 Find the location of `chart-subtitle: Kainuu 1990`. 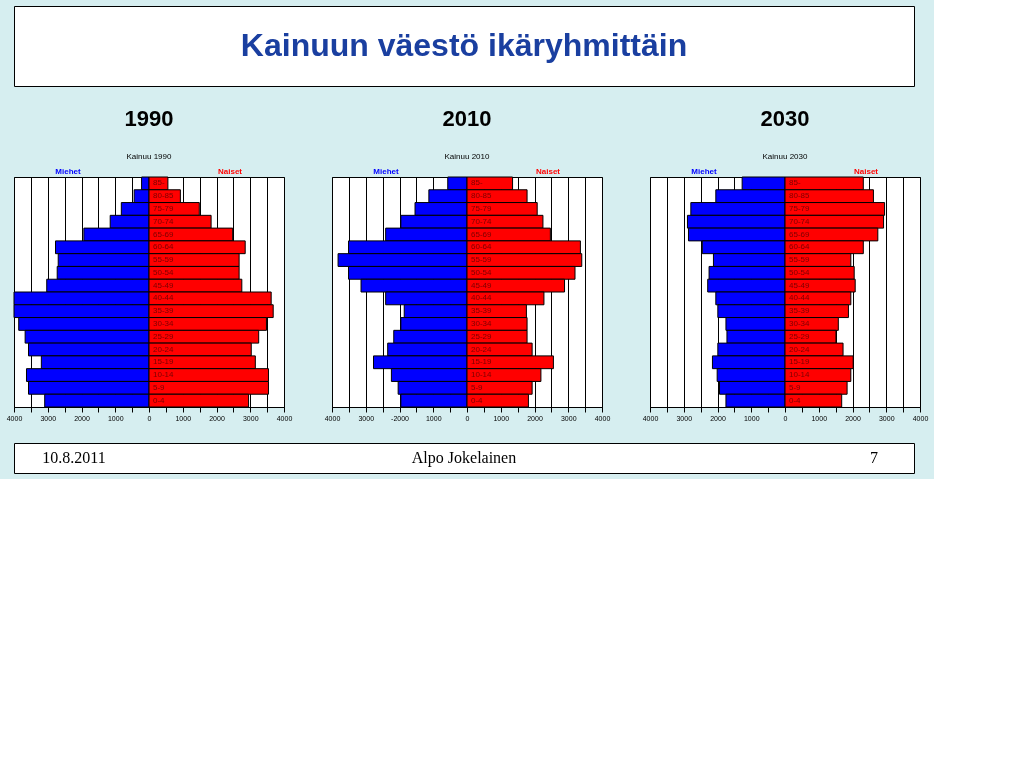

chart-subtitle: Kainuu 1990 is located at coordinates (149, 156).